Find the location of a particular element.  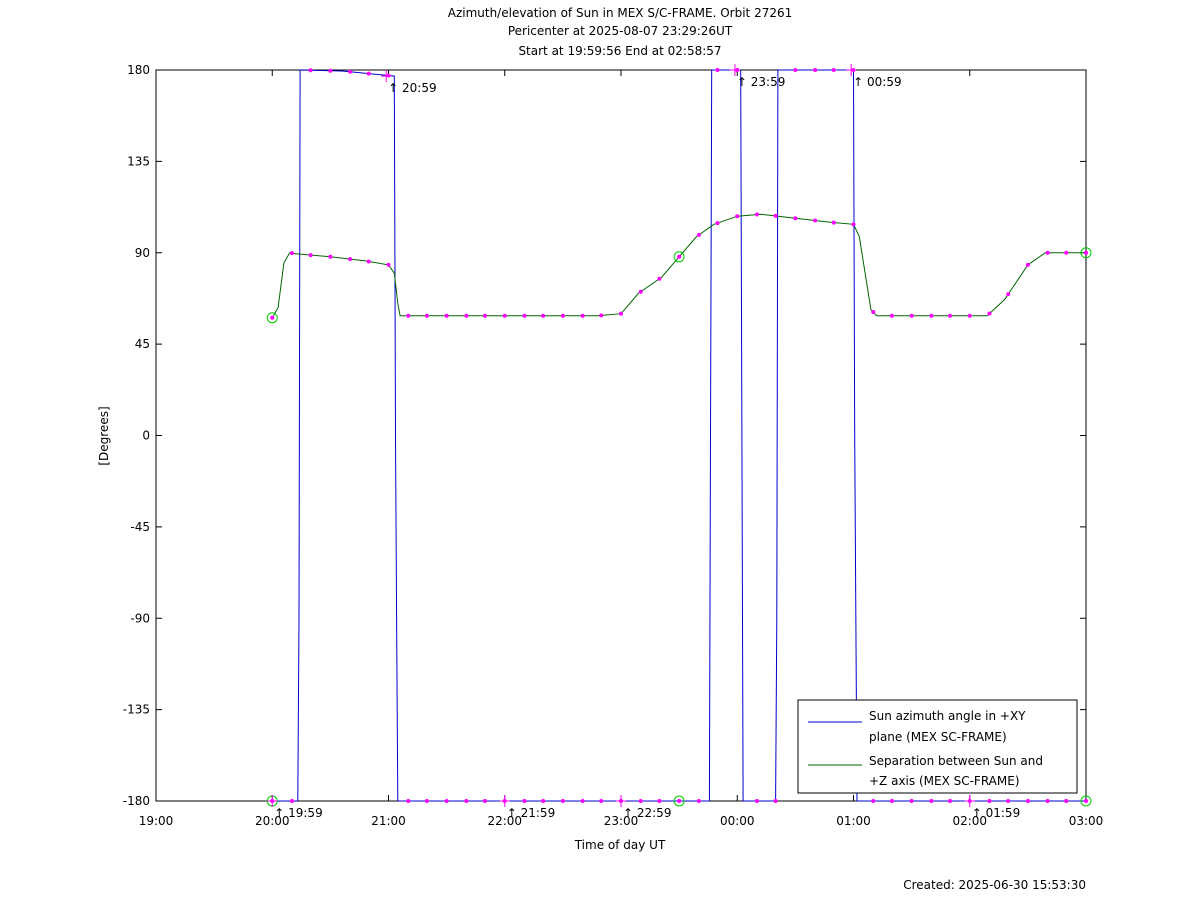

legend-label-separation-1: Separation between Sun and is located at coordinates (956, 761).